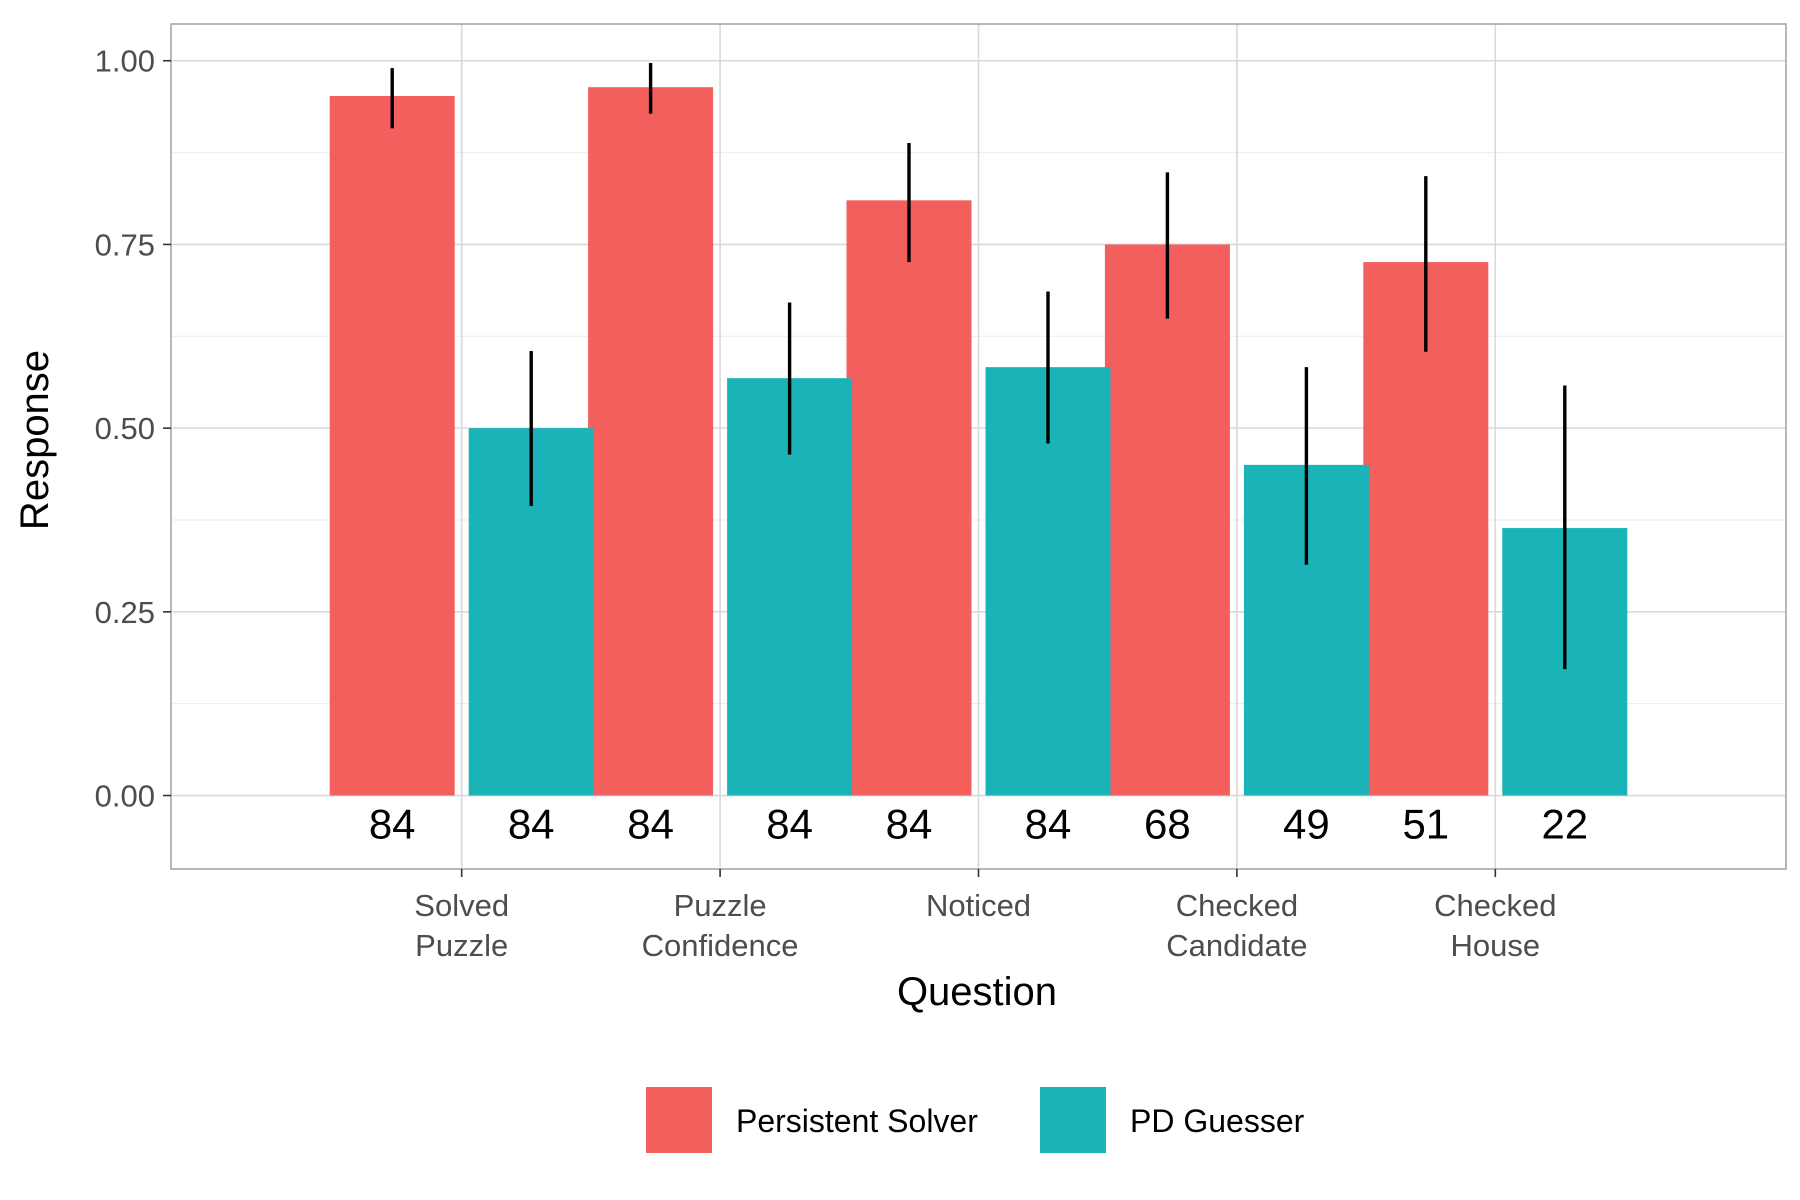 The width and height of the screenshot is (1800, 1200). What do you see at coordinates (1425, 824) in the screenshot?
I see `count-label: 51` at bounding box center [1425, 824].